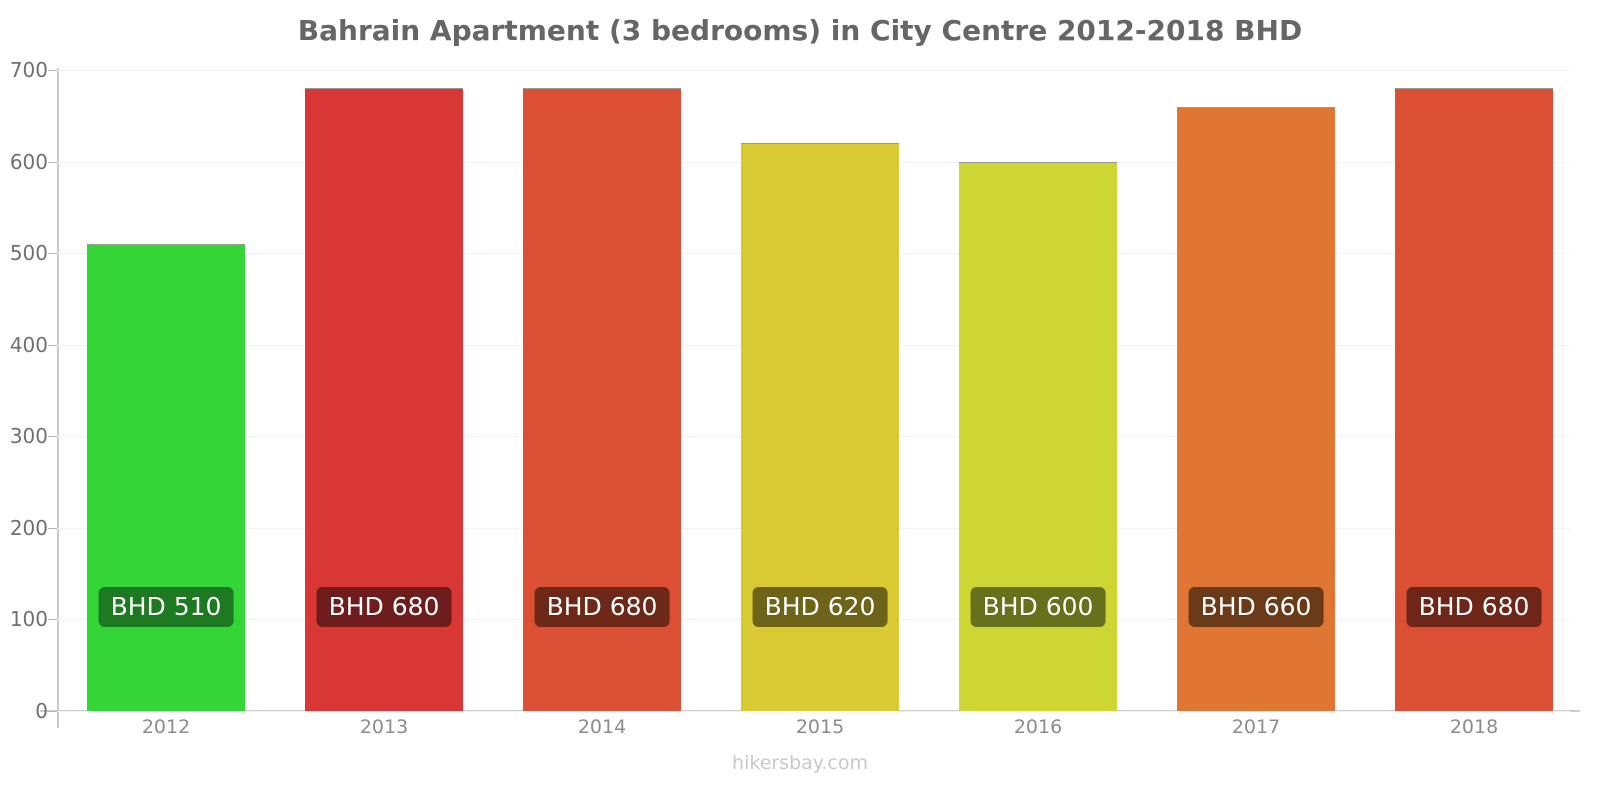  I want to click on bar-2014: BHD 680, so click(602, 399).